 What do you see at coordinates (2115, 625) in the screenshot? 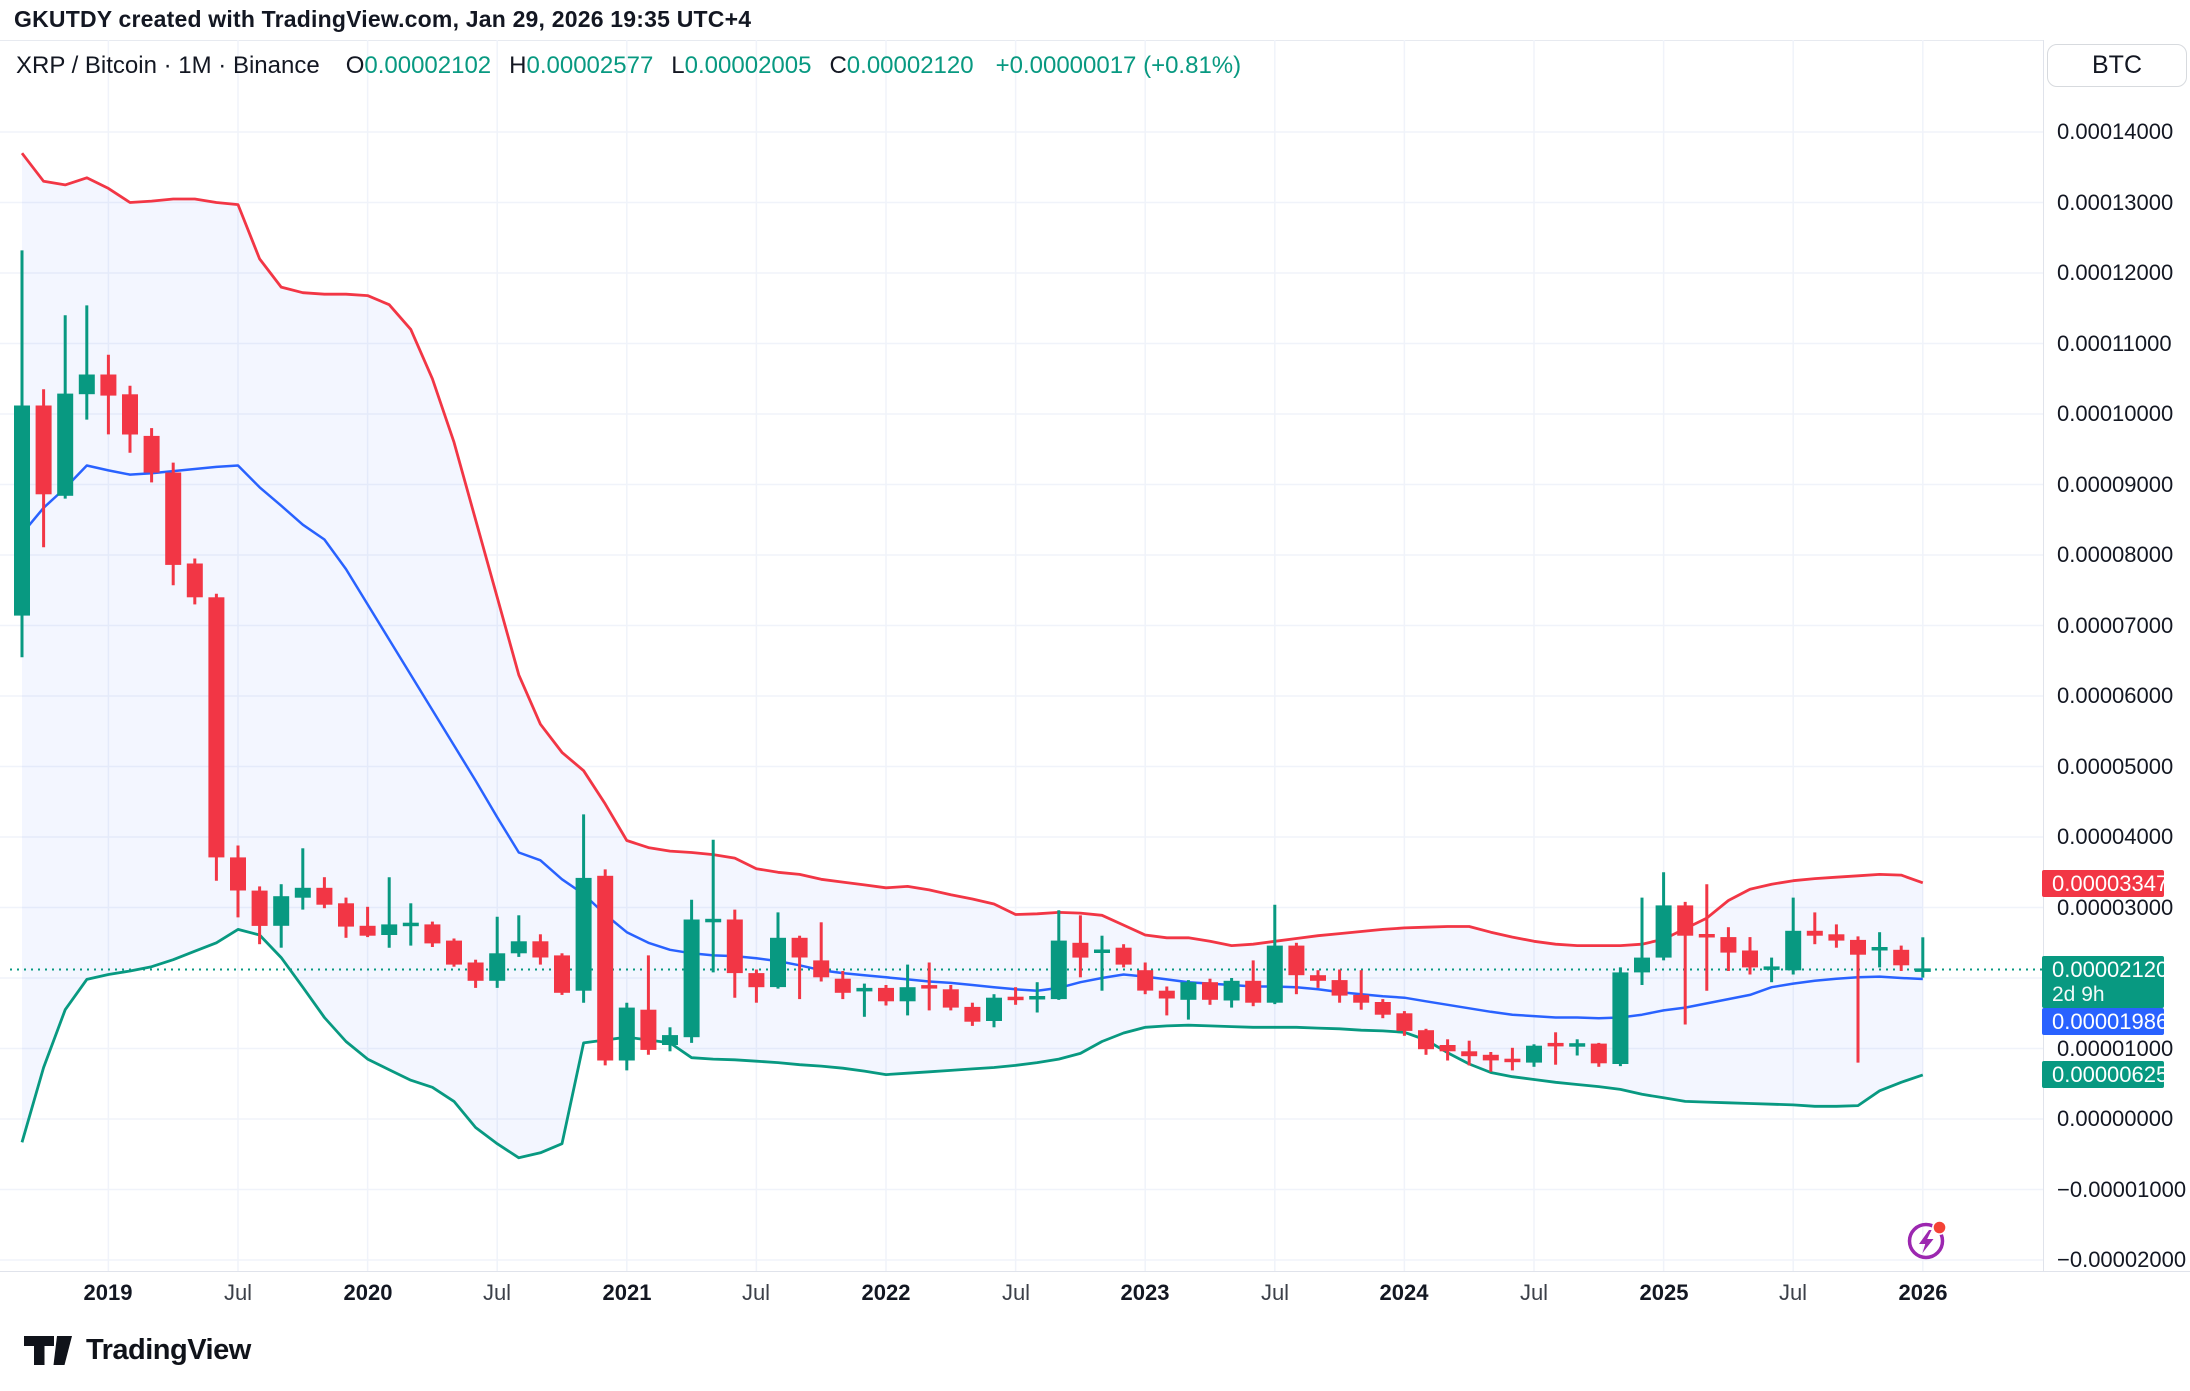
I see `price-tick-label: 0.00007000` at bounding box center [2115, 625].